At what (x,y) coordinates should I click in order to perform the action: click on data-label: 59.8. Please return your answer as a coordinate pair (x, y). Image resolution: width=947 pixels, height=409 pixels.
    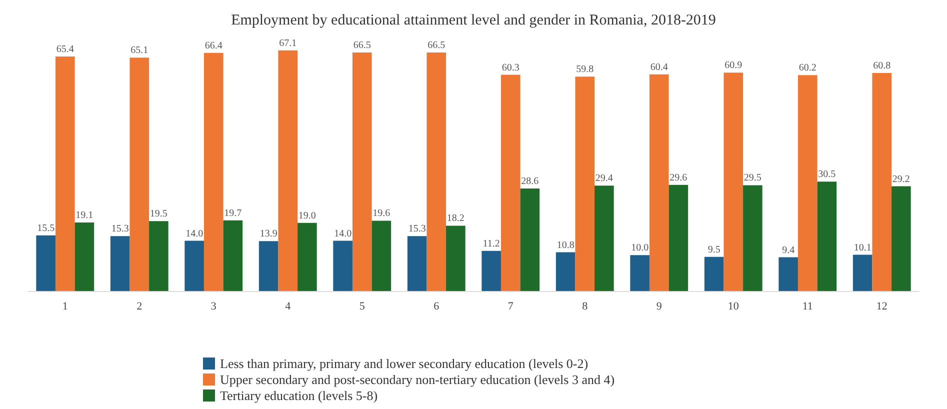
    Looking at the image, I should click on (585, 70).